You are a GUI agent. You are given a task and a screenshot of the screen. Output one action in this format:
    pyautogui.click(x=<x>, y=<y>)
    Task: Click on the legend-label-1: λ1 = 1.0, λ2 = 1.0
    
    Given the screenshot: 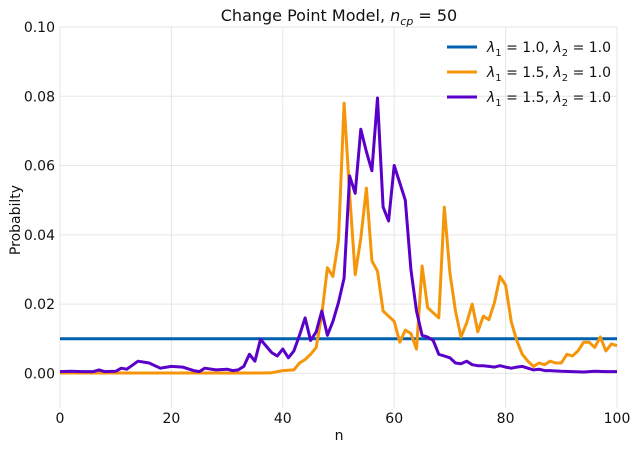 What is the action you would take?
    pyautogui.click(x=548, y=49)
    